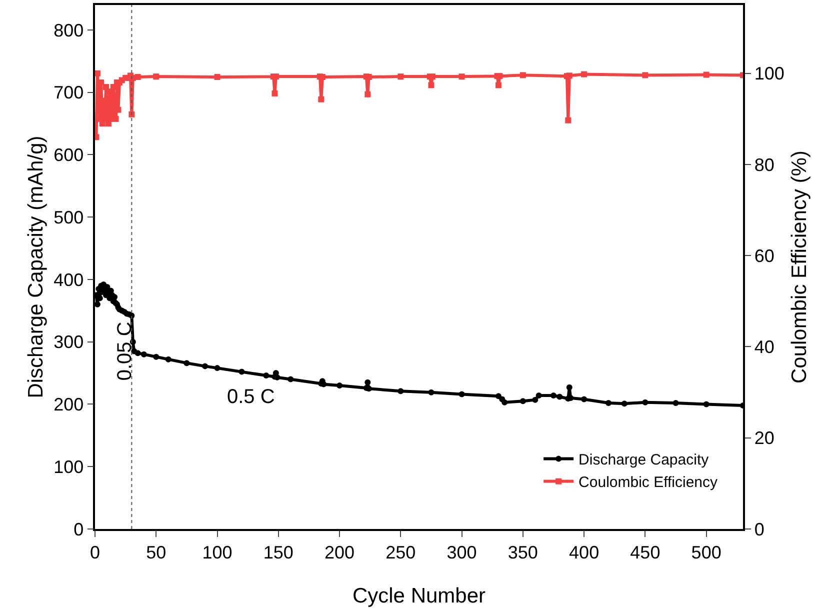 Image resolution: width=828 pixels, height=609 pixels. Describe the element at coordinates (401, 552) in the screenshot. I see `x-tick-label: 250` at that location.